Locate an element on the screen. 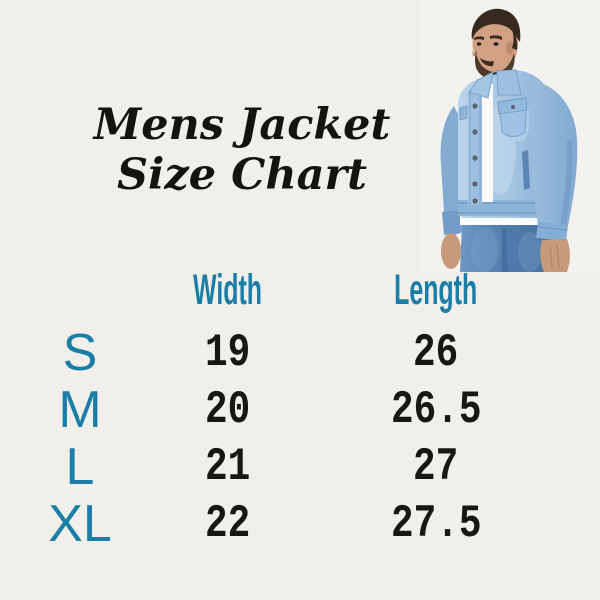 The height and width of the screenshot is (600, 600). title-line-1: Mens Jacket is located at coordinates (242, 125).